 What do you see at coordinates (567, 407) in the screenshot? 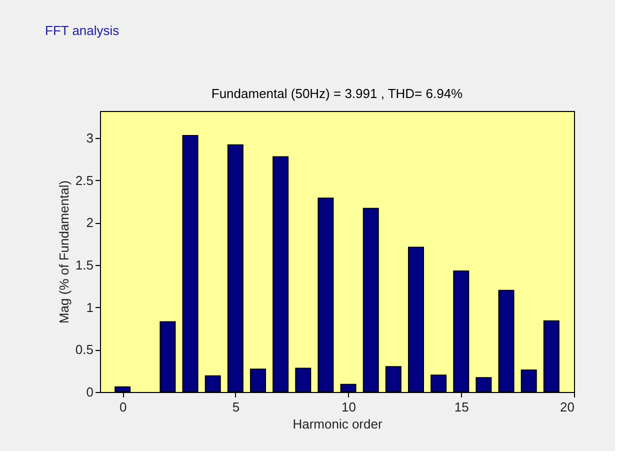
I see `x-tick-label: 20` at bounding box center [567, 407].